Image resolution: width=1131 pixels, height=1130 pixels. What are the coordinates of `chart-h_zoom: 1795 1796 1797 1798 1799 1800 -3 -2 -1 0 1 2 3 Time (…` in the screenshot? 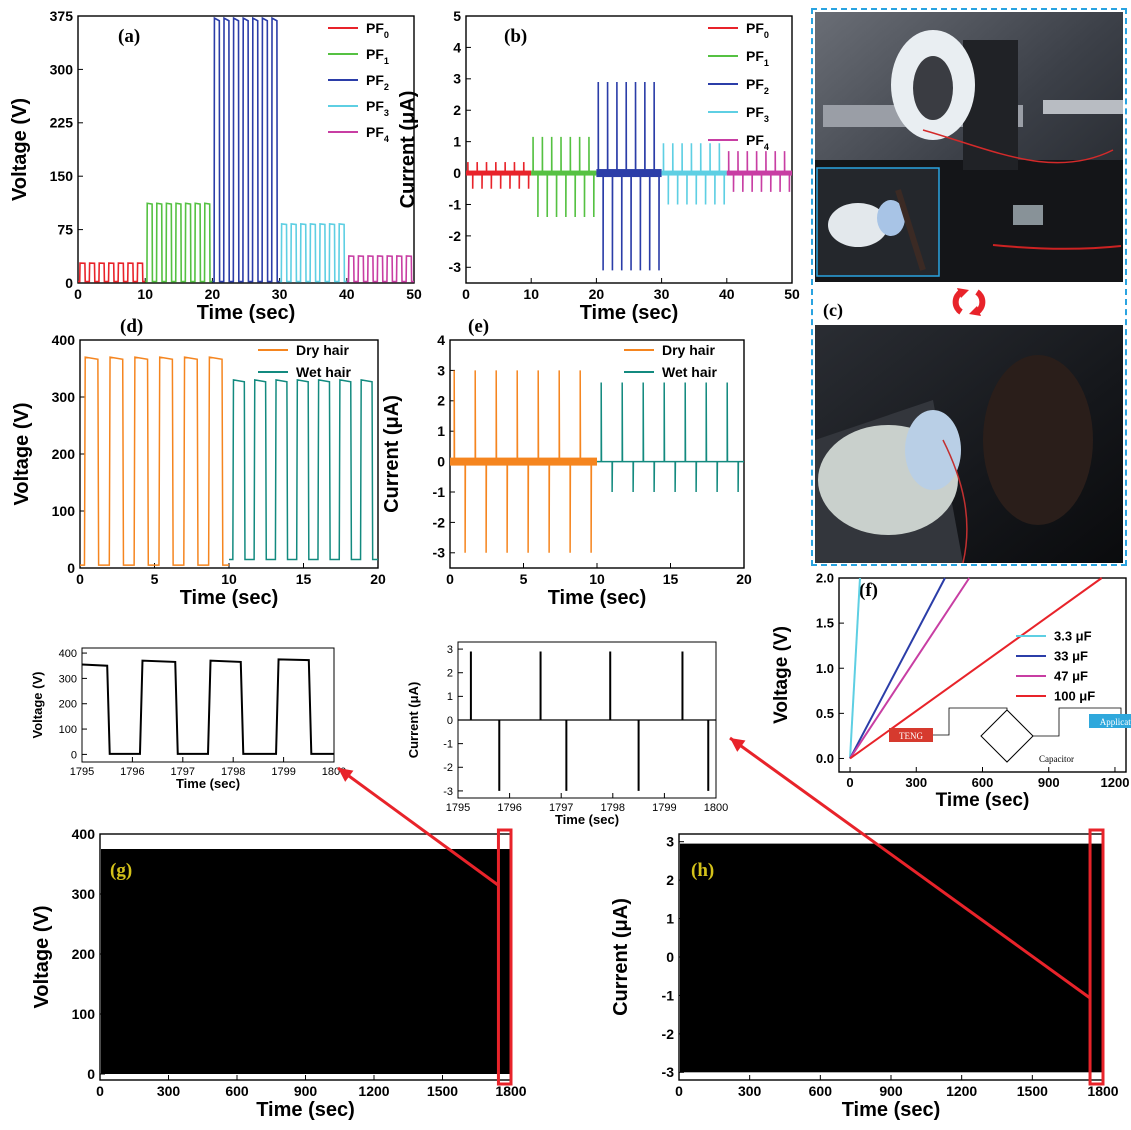 It's located at (567, 734).